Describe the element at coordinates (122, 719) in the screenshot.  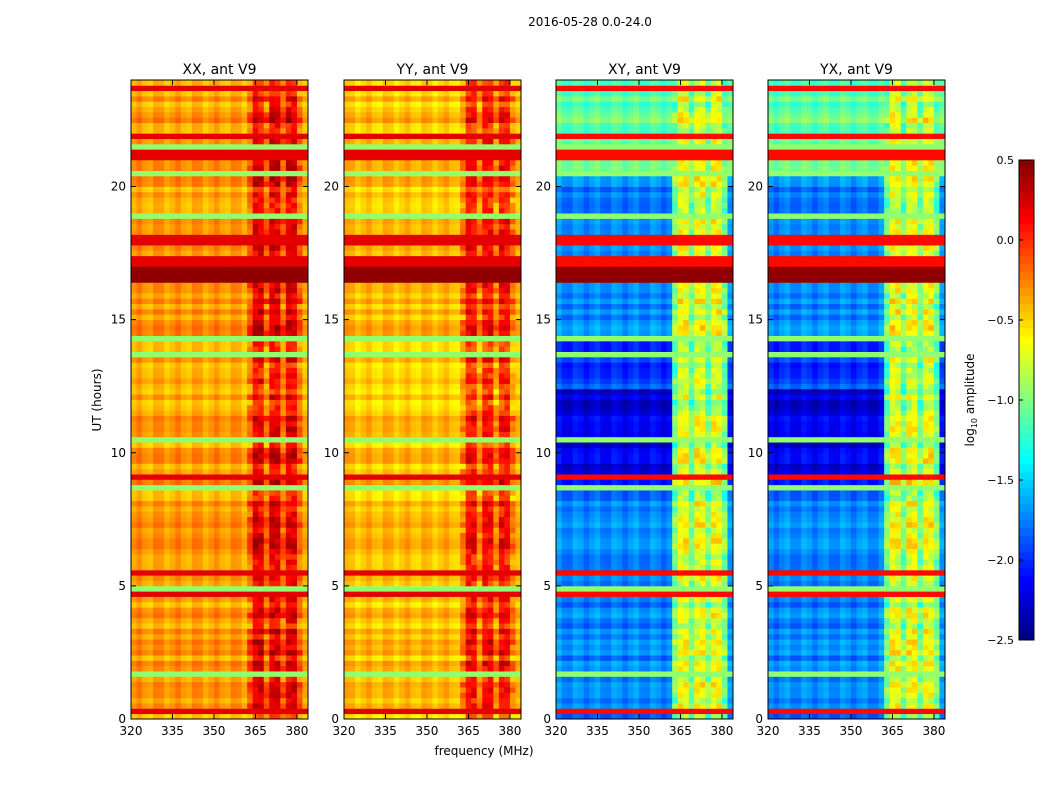
I see `y-tick-label: 0` at that location.